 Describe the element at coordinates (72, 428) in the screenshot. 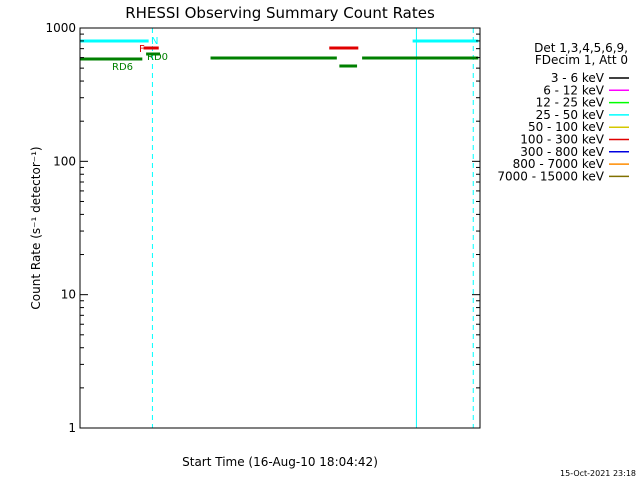

I see `y-tick-label-1: 1` at that location.